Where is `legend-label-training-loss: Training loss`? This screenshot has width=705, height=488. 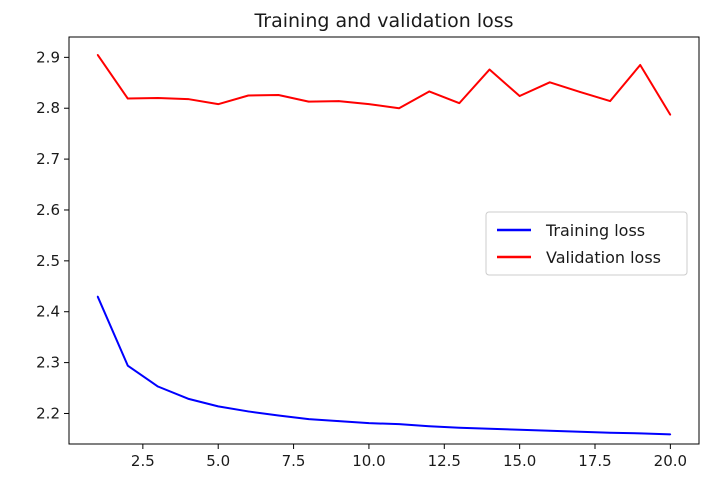
legend-label-training-loss: Training loss is located at coordinates (595, 230).